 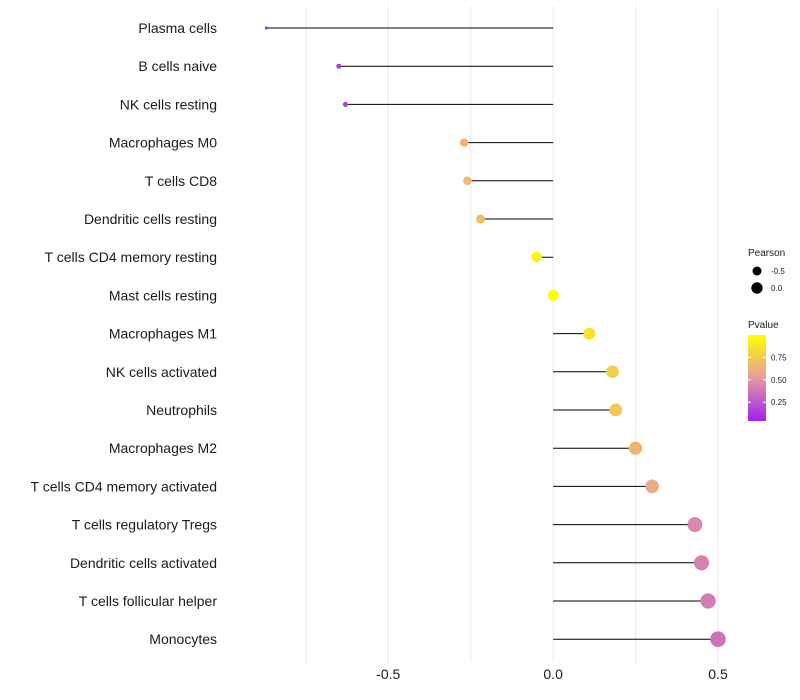 What do you see at coordinates (168, 104) in the screenshot?
I see `category-label: NK cells resting` at bounding box center [168, 104].